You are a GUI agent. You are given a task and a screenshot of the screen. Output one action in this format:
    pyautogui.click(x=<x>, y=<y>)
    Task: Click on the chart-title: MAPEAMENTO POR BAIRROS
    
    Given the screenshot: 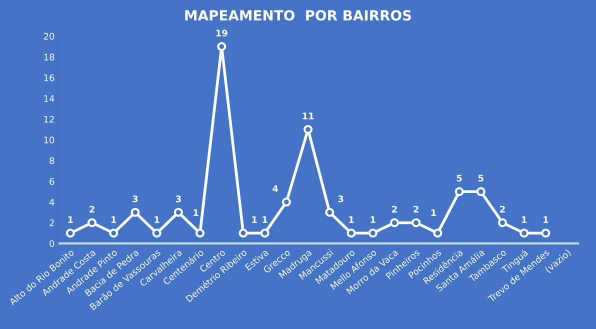 What is the action you would take?
    pyautogui.click(x=298, y=15)
    